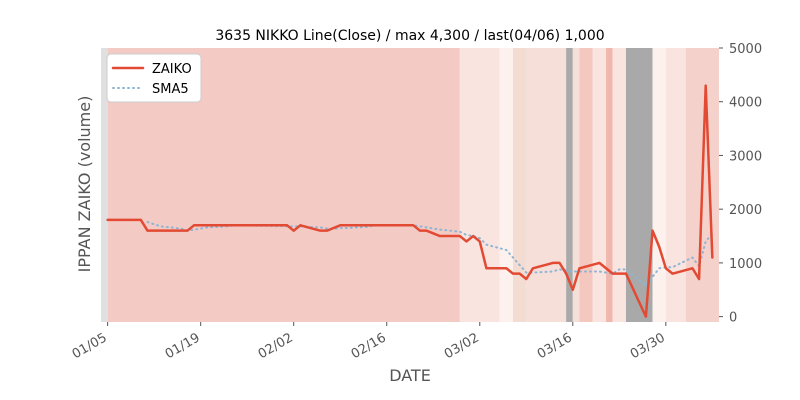 Image resolution: width=800 pixels, height=400 pixels. I want to click on y-tick-label: 4000, so click(745, 103).